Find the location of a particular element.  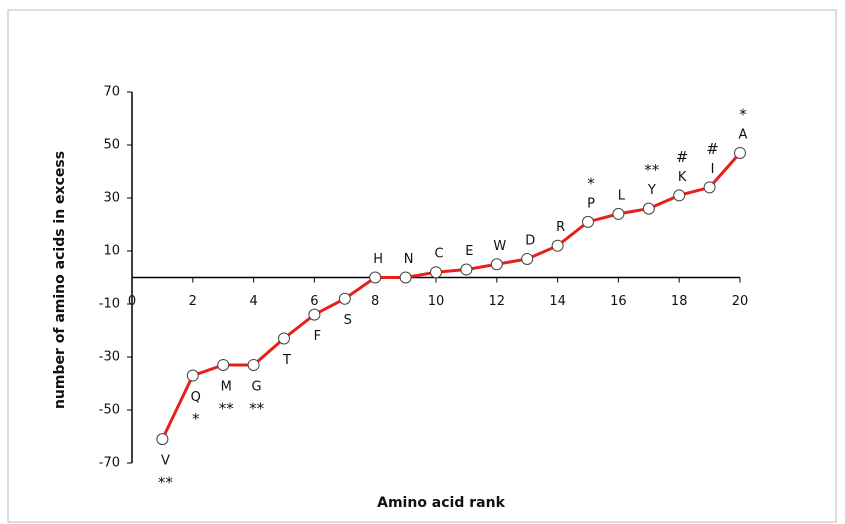

x-tick-label: 10 is located at coordinates (436, 301).